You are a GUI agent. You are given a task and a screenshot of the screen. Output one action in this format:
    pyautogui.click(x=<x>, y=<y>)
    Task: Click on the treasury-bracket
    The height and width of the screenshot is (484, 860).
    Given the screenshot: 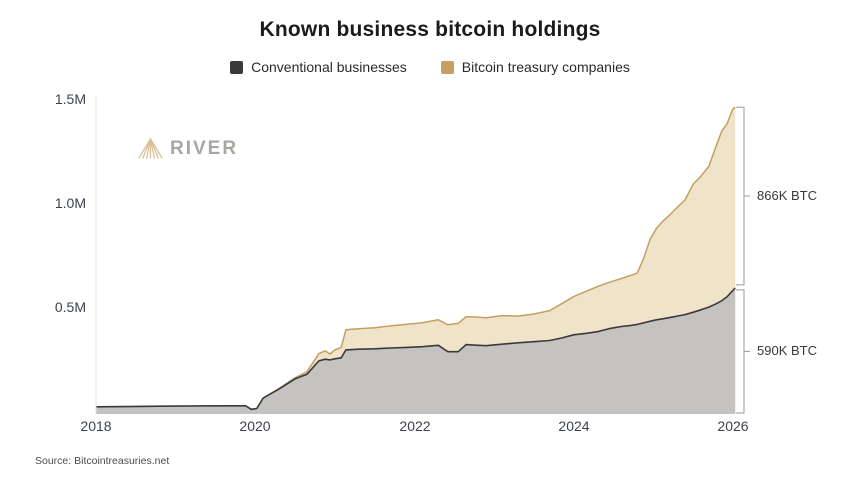 What is the action you would take?
    pyautogui.click(x=743, y=196)
    